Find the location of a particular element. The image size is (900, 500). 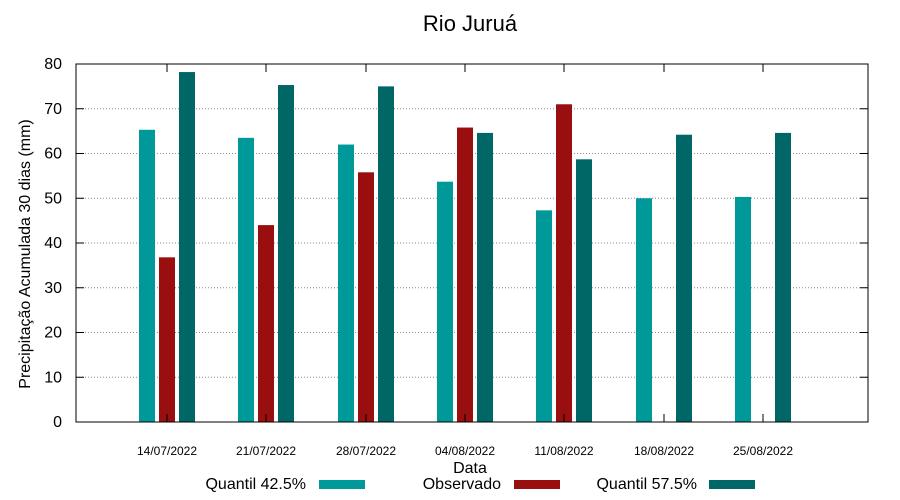

legend: Quantil 42.5% Observado Quantil 57.5% is located at coordinates (480, 484).